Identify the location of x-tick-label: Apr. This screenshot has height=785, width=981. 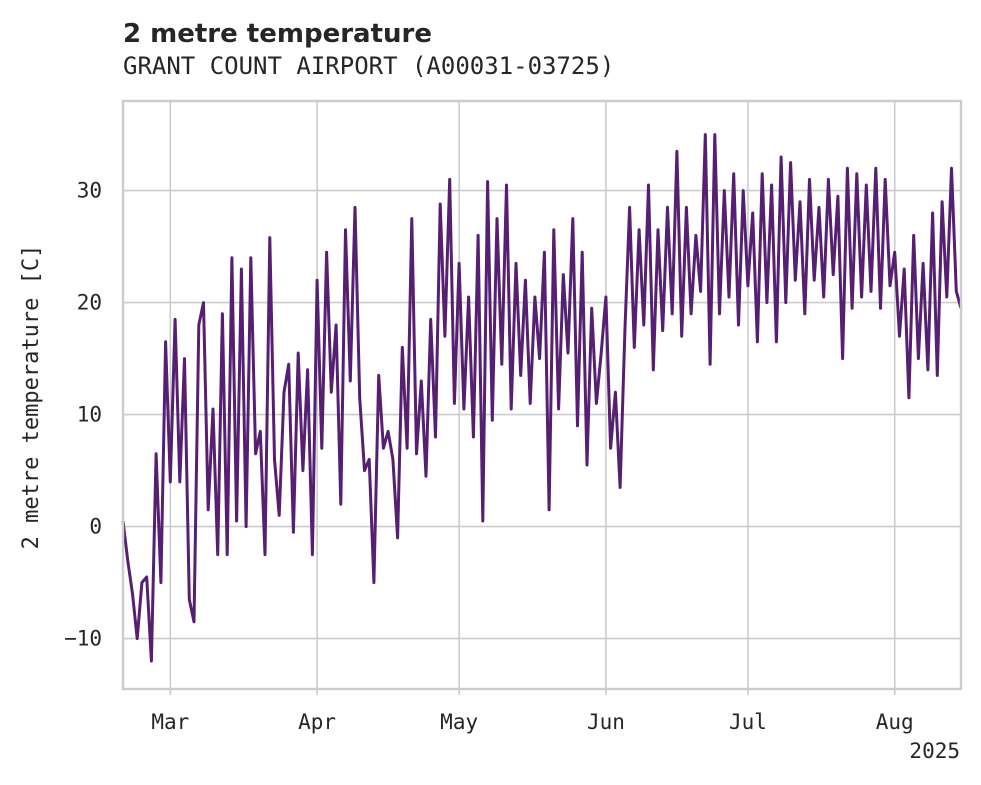
(317, 722).